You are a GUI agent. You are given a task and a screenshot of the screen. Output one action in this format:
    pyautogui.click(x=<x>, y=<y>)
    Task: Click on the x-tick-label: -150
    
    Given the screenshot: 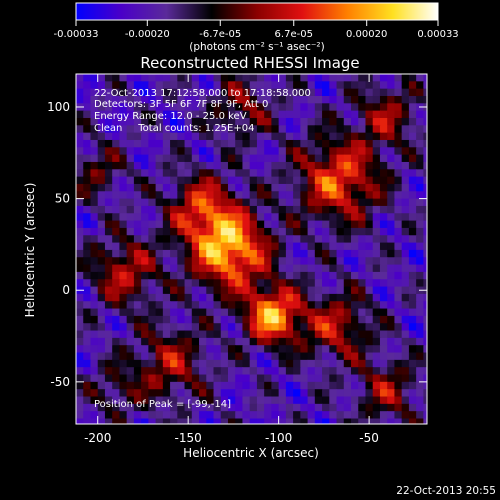 What is the action you would take?
    pyautogui.click(x=188, y=438)
    